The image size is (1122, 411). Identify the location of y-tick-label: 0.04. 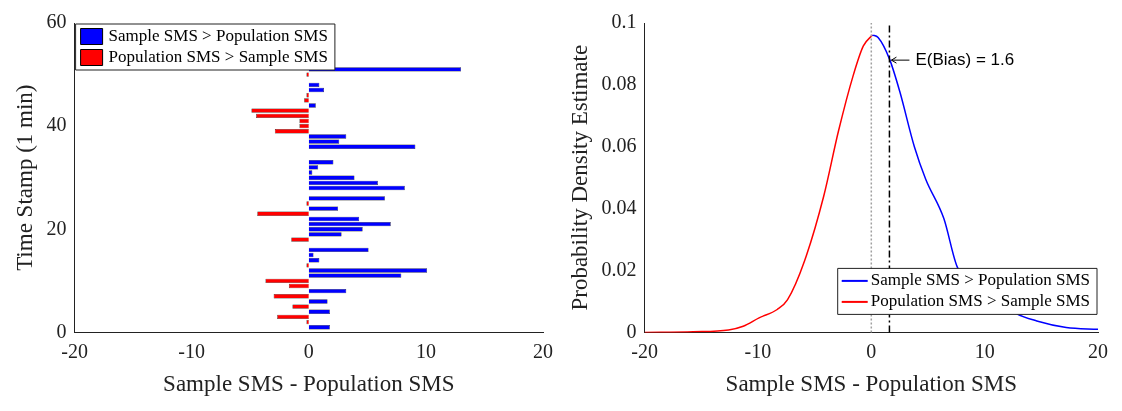
(619, 206).